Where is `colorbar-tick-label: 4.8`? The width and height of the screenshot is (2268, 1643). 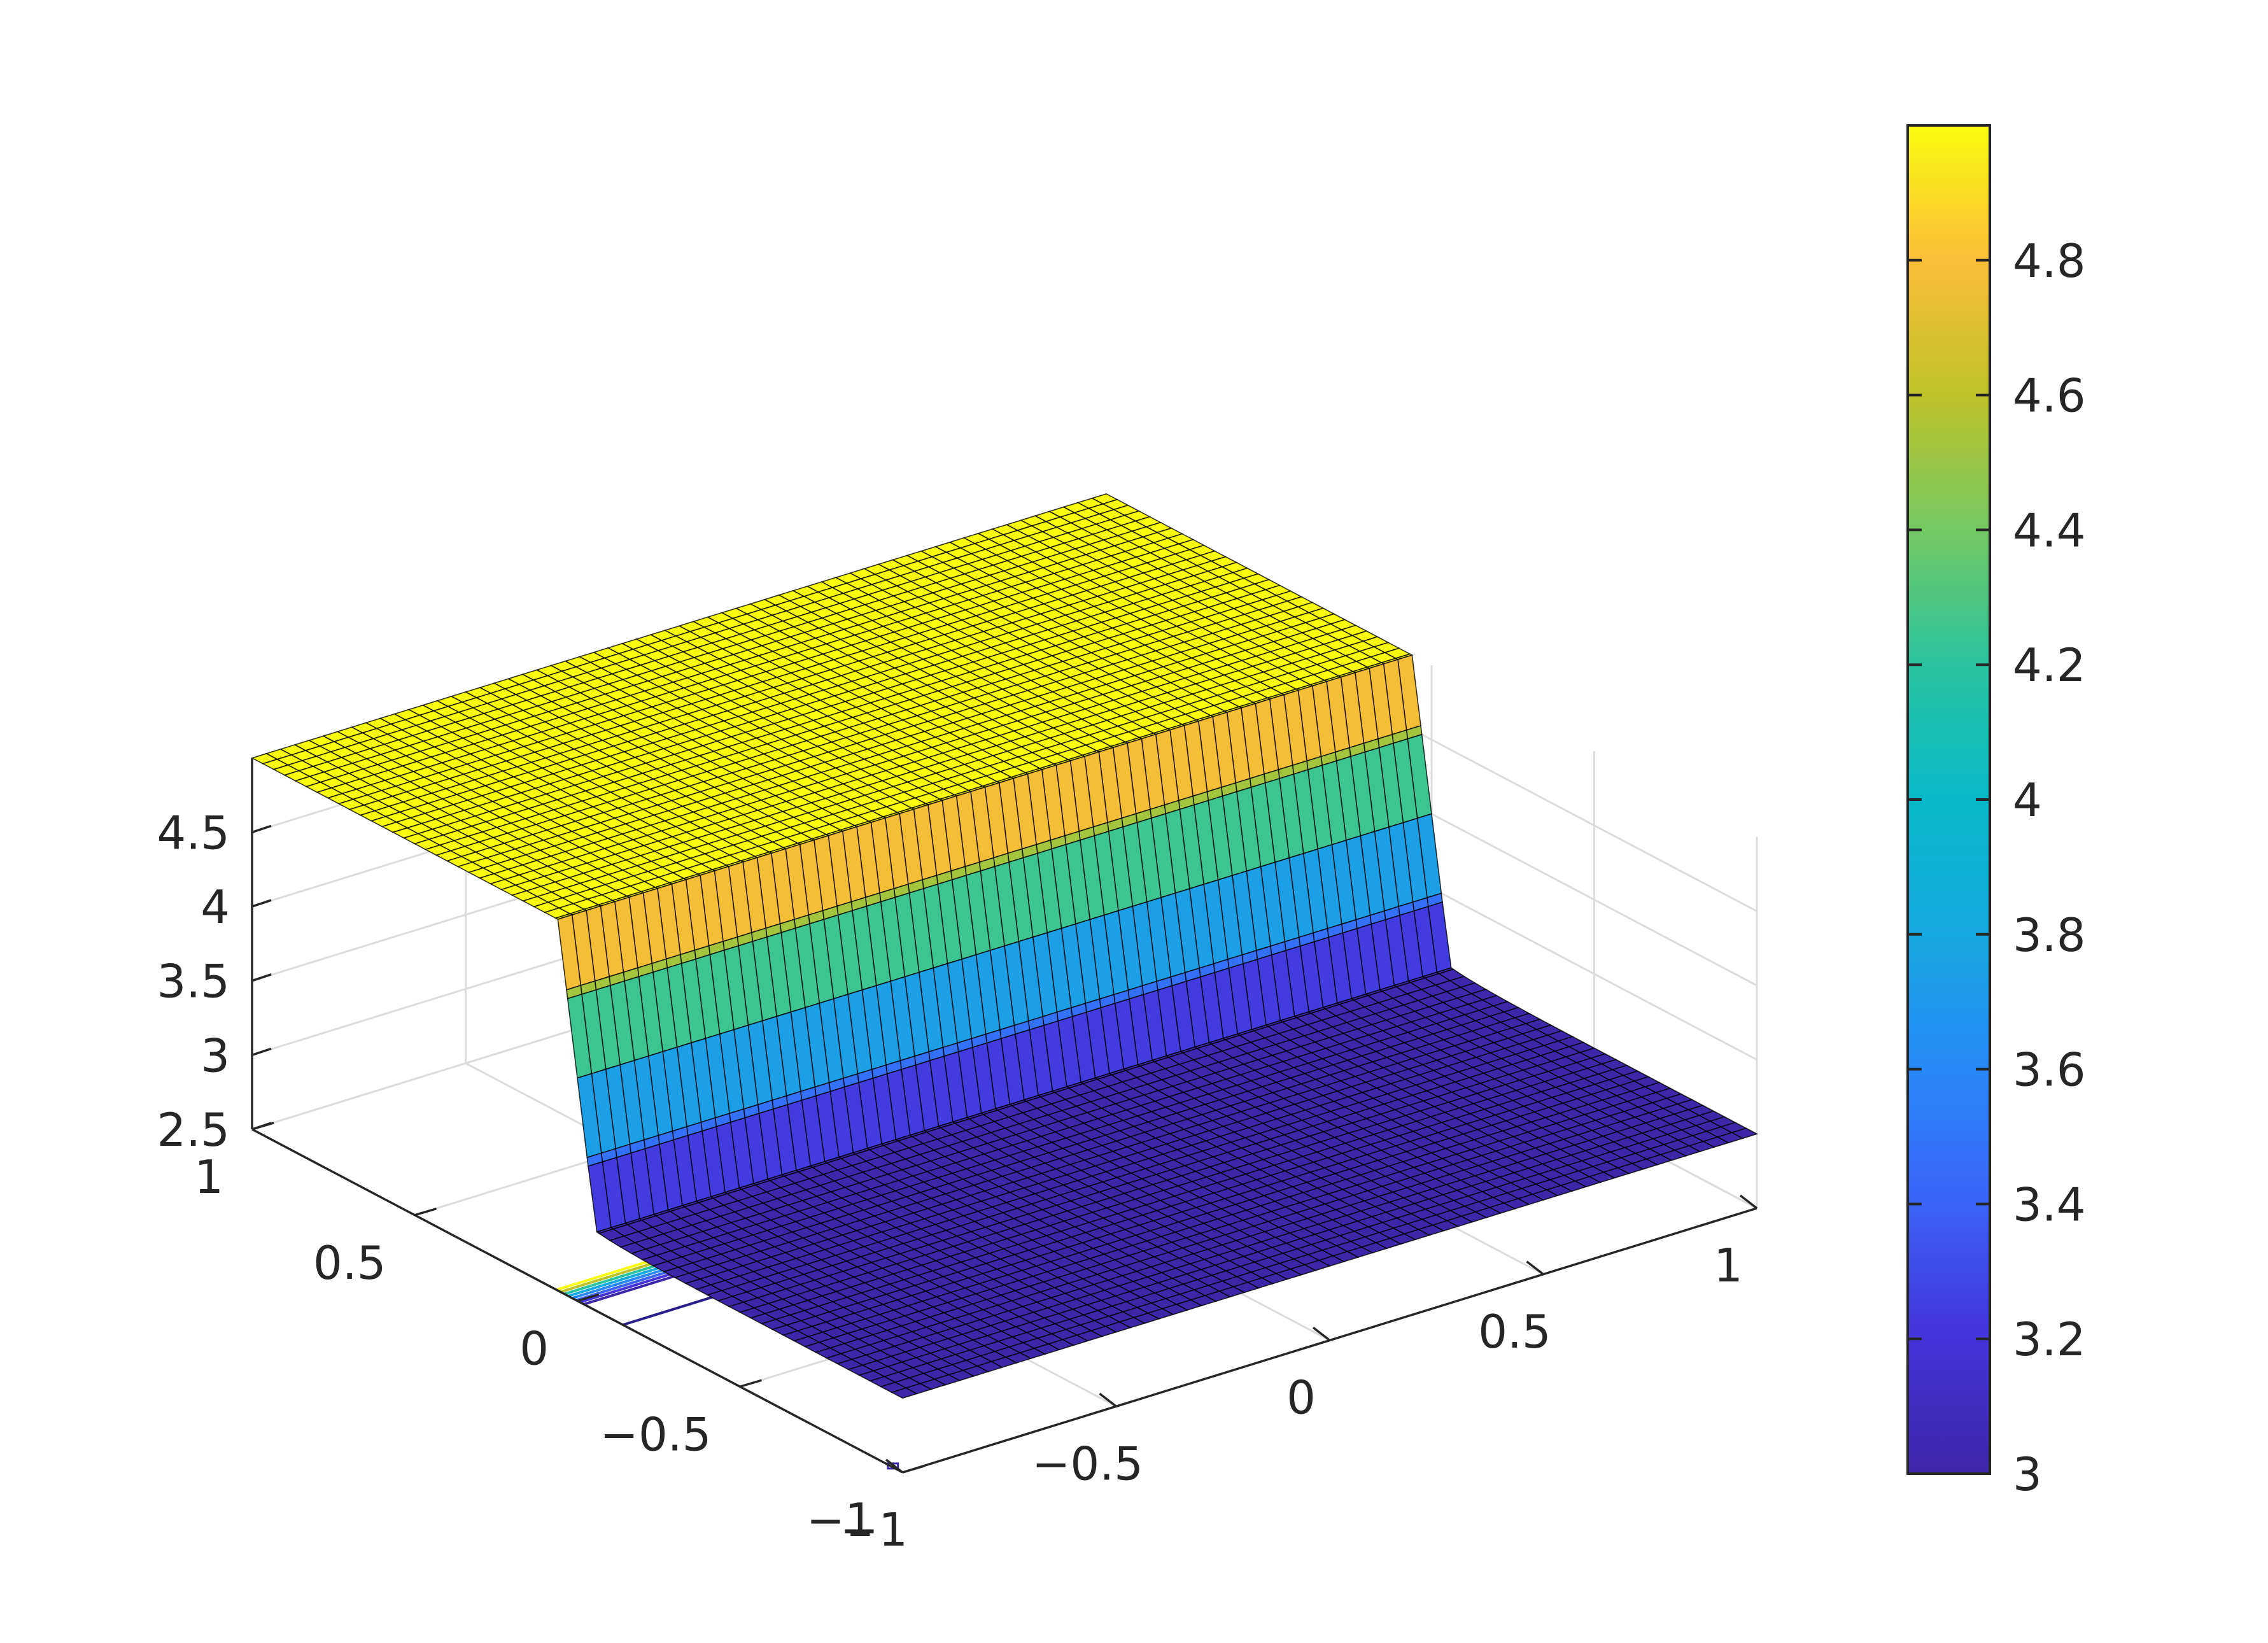 colorbar-tick-label: 4.8 is located at coordinates (2049, 261).